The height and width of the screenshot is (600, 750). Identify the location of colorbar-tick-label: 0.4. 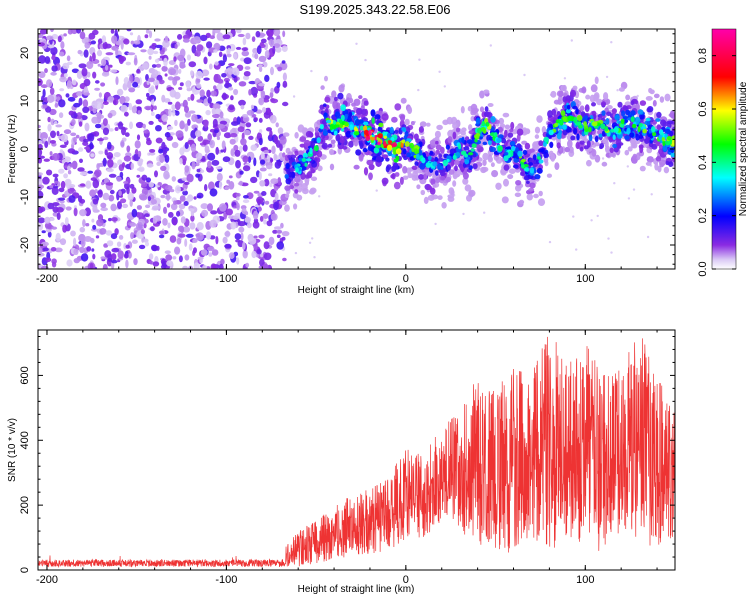
(703, 162).